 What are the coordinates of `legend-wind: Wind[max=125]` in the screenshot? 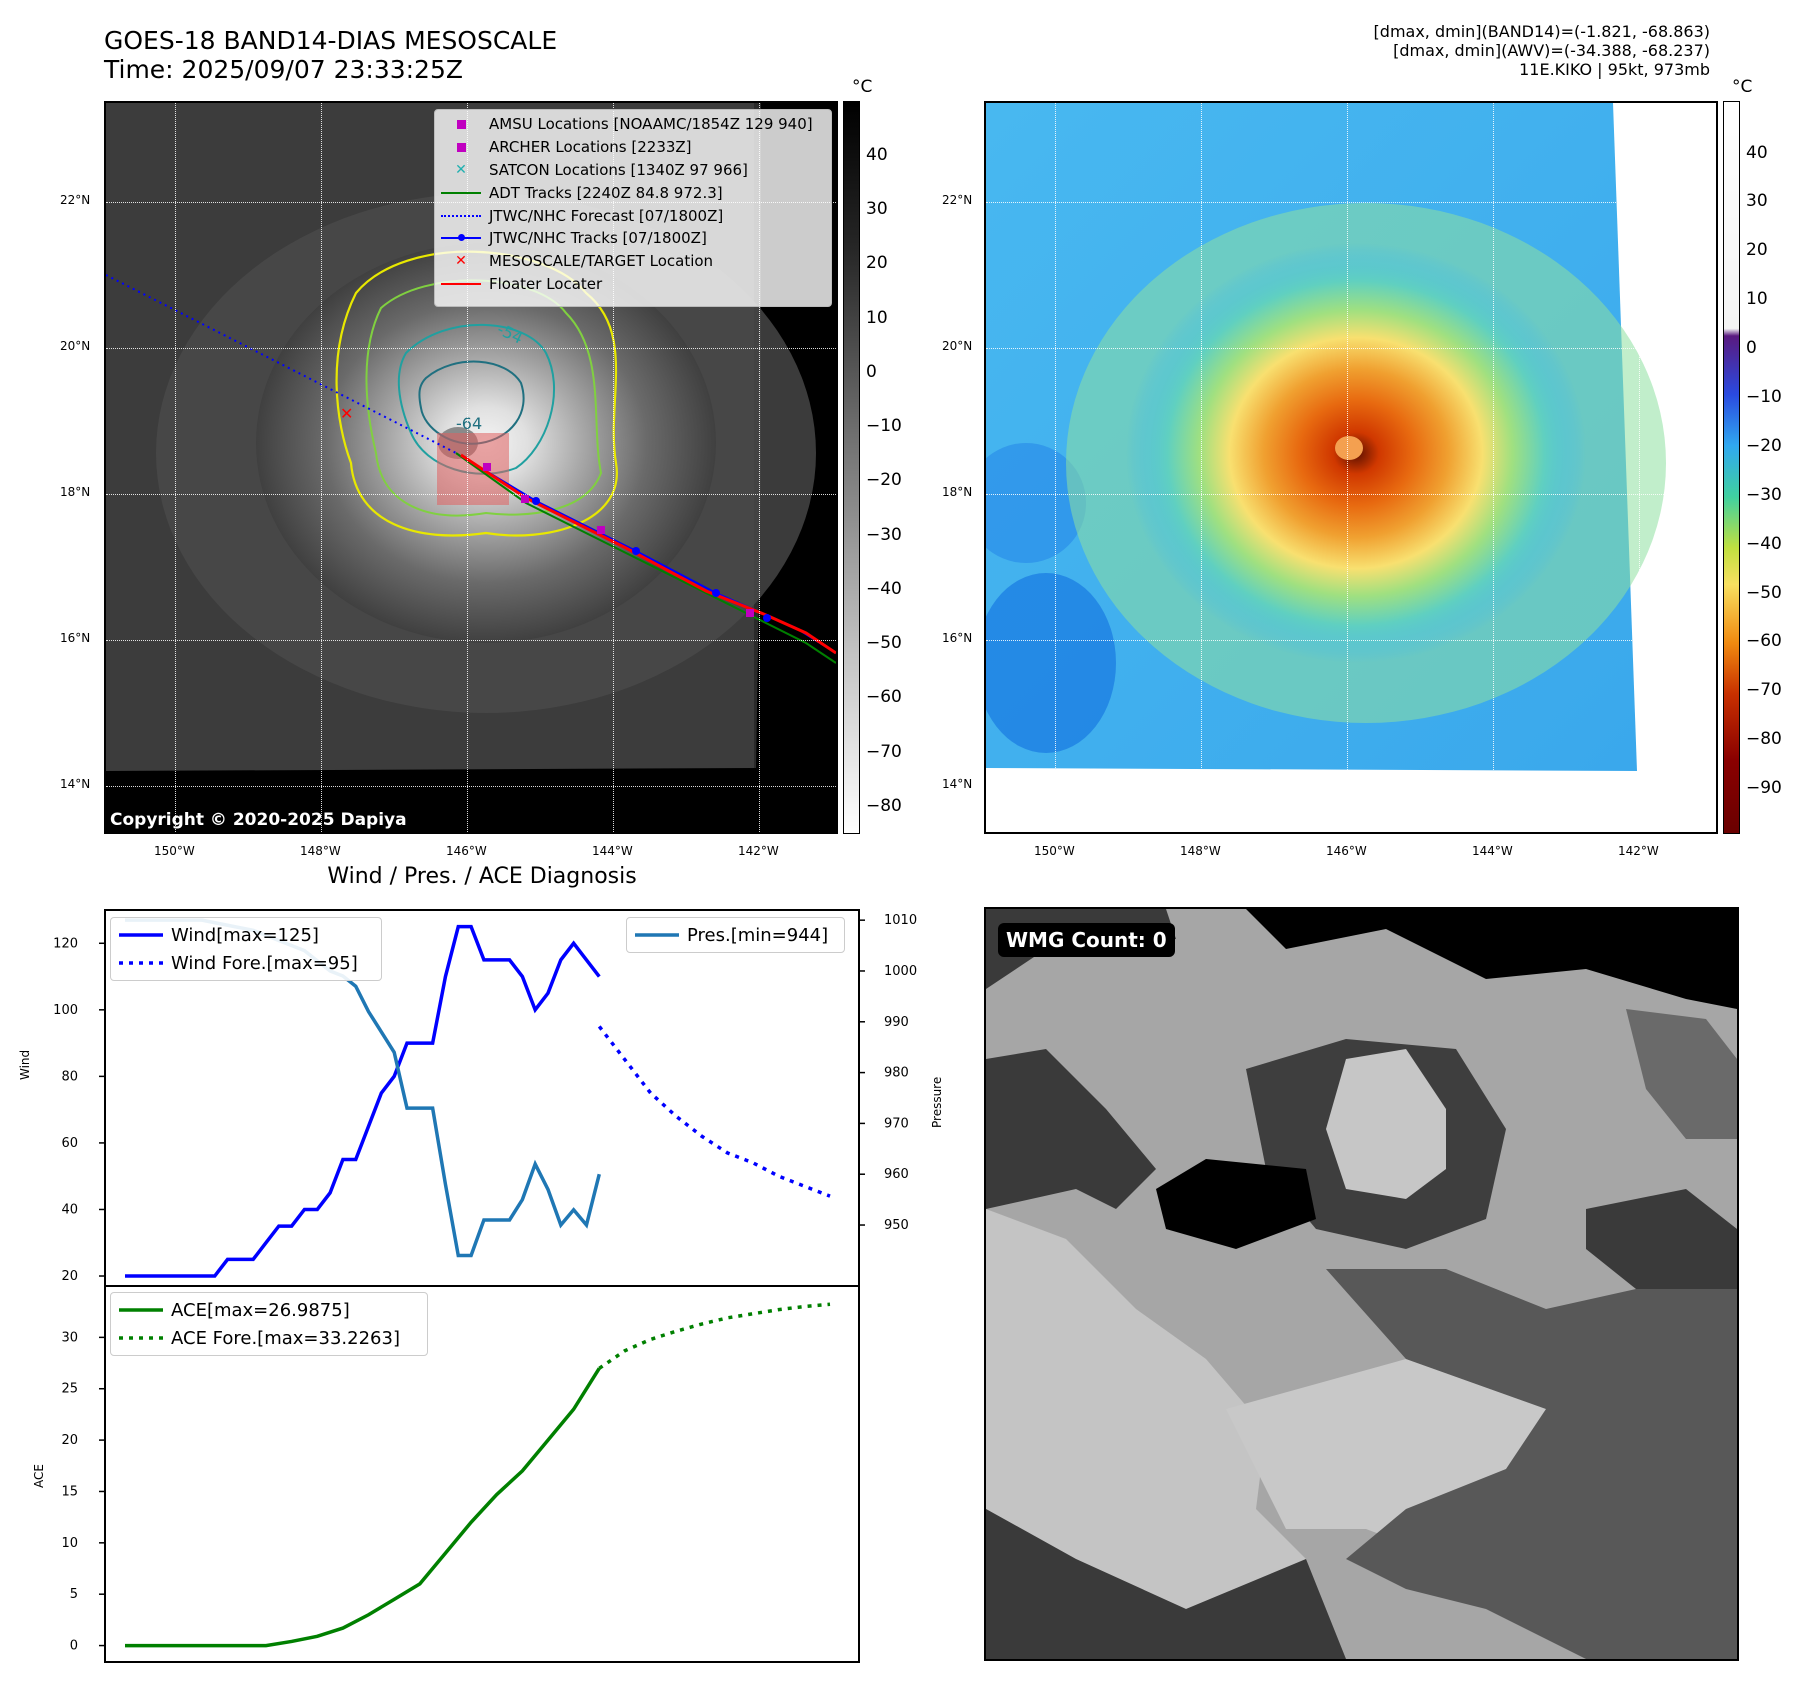 It's located at (219, 935).